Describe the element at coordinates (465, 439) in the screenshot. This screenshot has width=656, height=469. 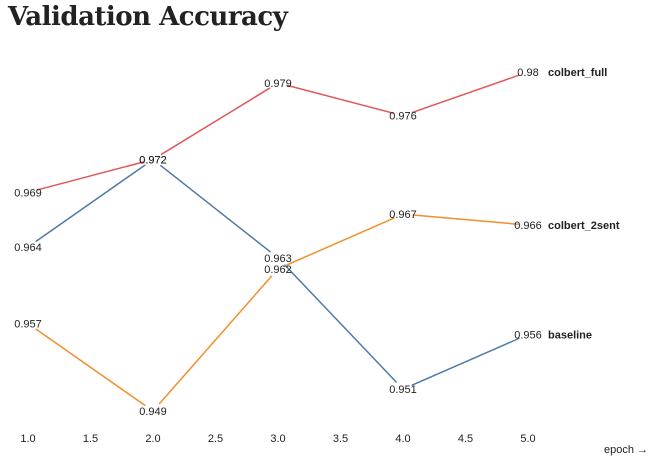
I see `x-tick-label: 4.5` at that location.